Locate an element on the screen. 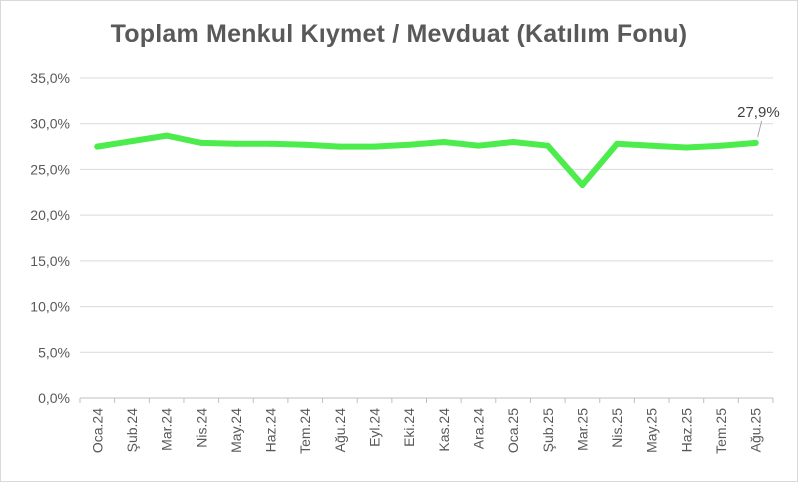 Image resolution: width=798 pixels, height=482 pixels. series-group is located at coordinates (426, 160).